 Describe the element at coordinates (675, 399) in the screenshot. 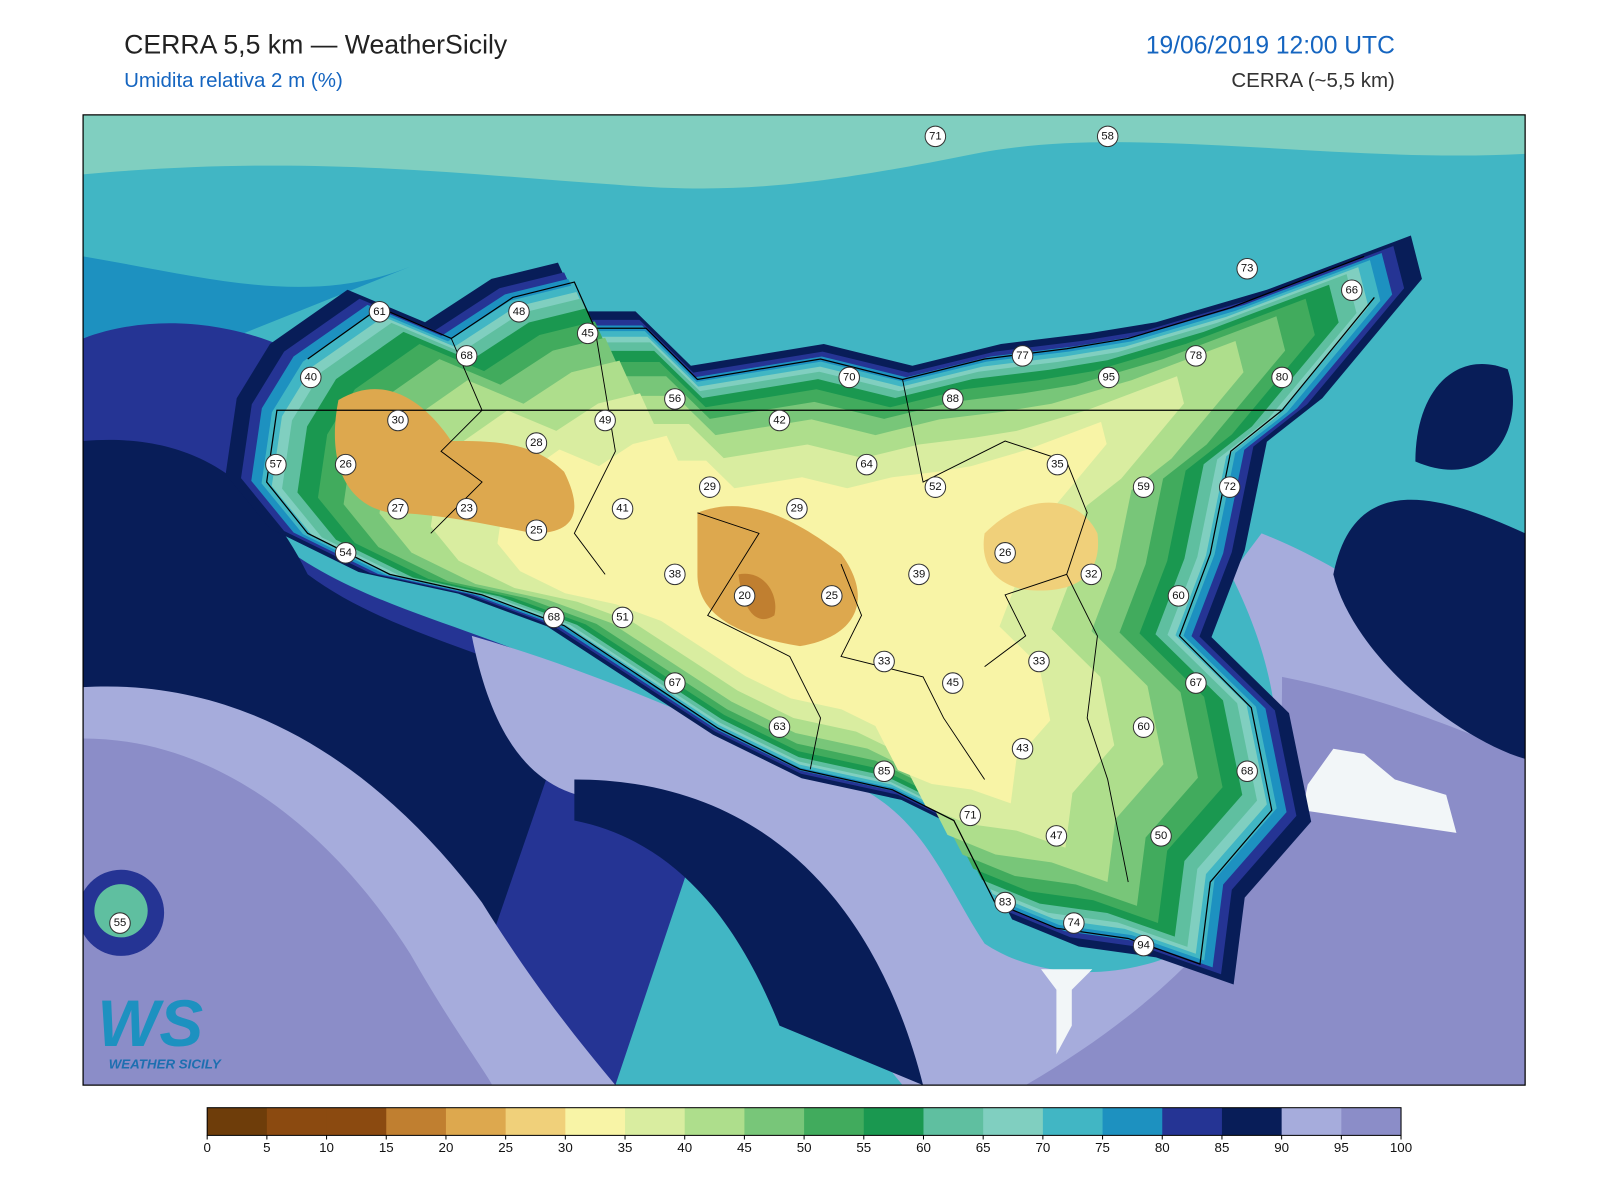

I see `station-value: 56` at that location.